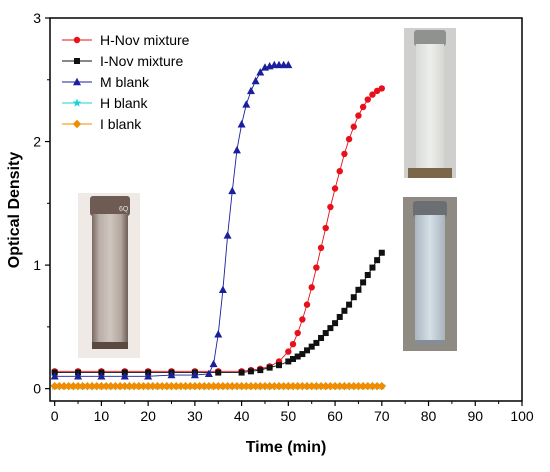  I want to click on inset-photo-left: 6Q, so click(109, 275).